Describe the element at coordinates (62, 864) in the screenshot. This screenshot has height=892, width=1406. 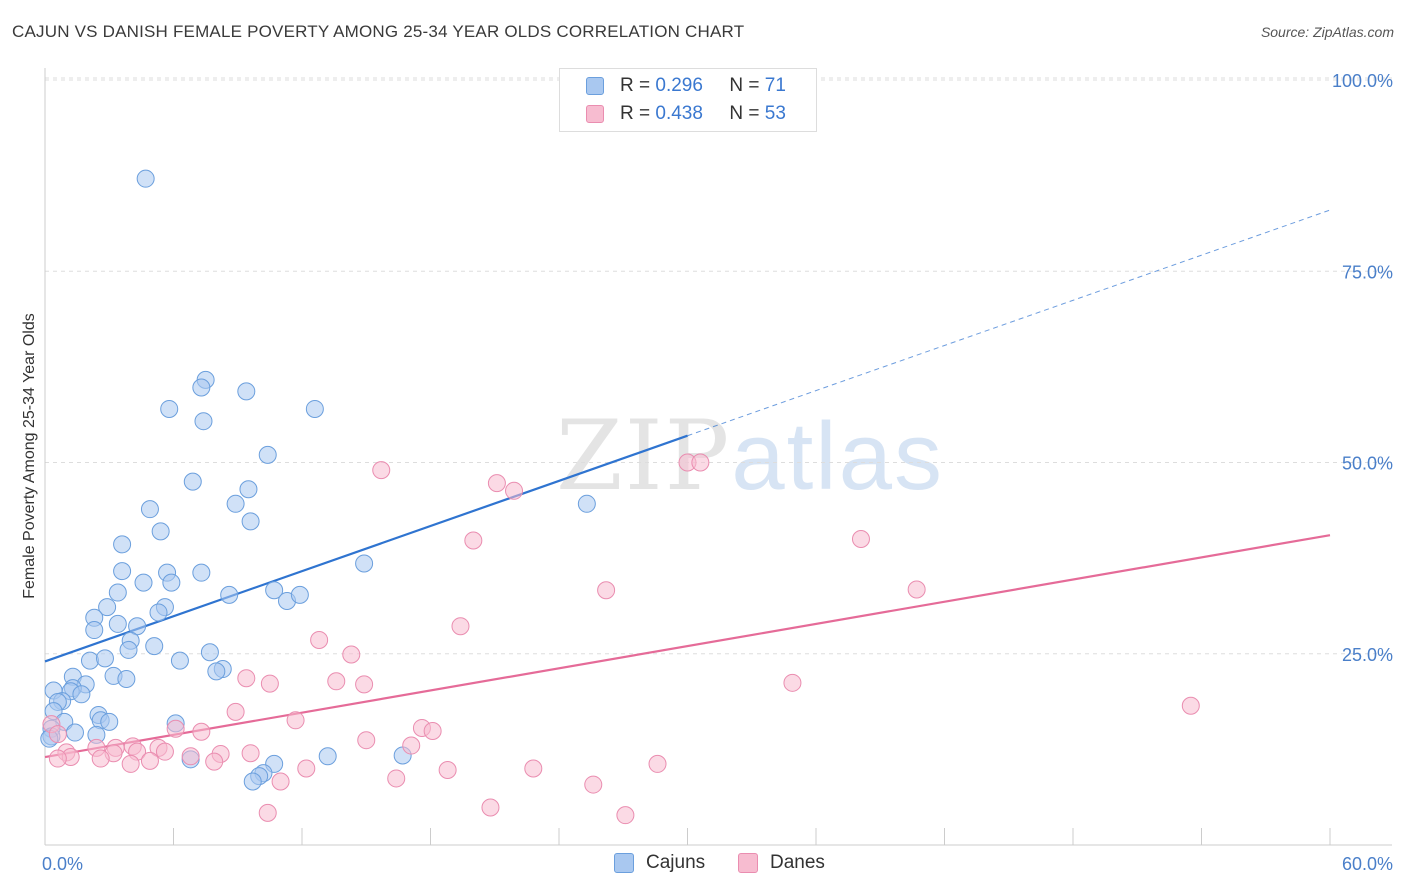
I see `x-tick-label: 0.0%` at that location.